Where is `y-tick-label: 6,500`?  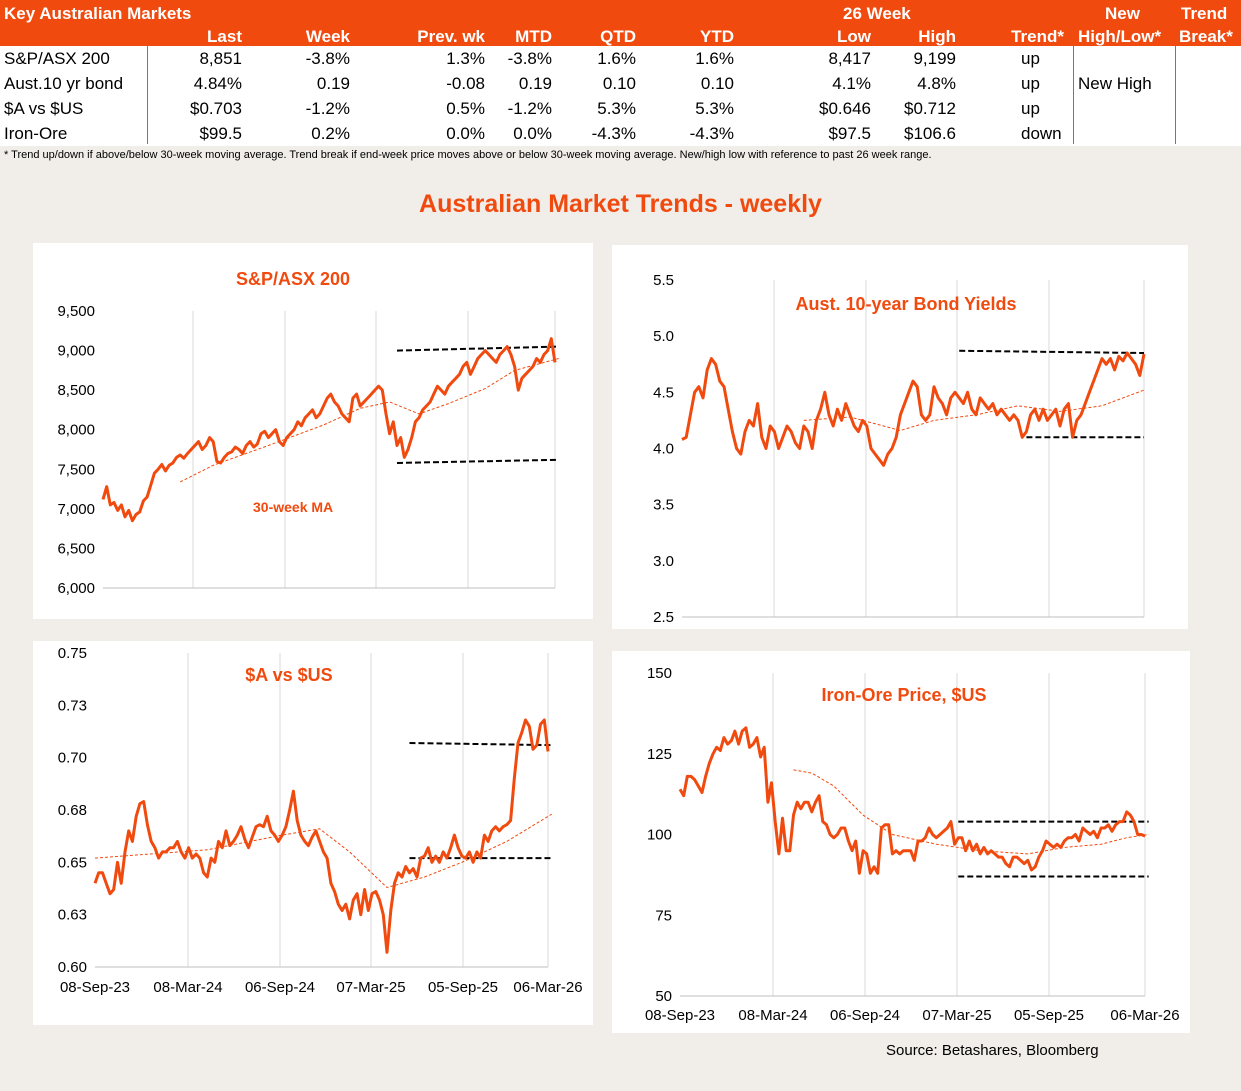 y-tick-label: 6,500 is located at coordinates (76, 548).